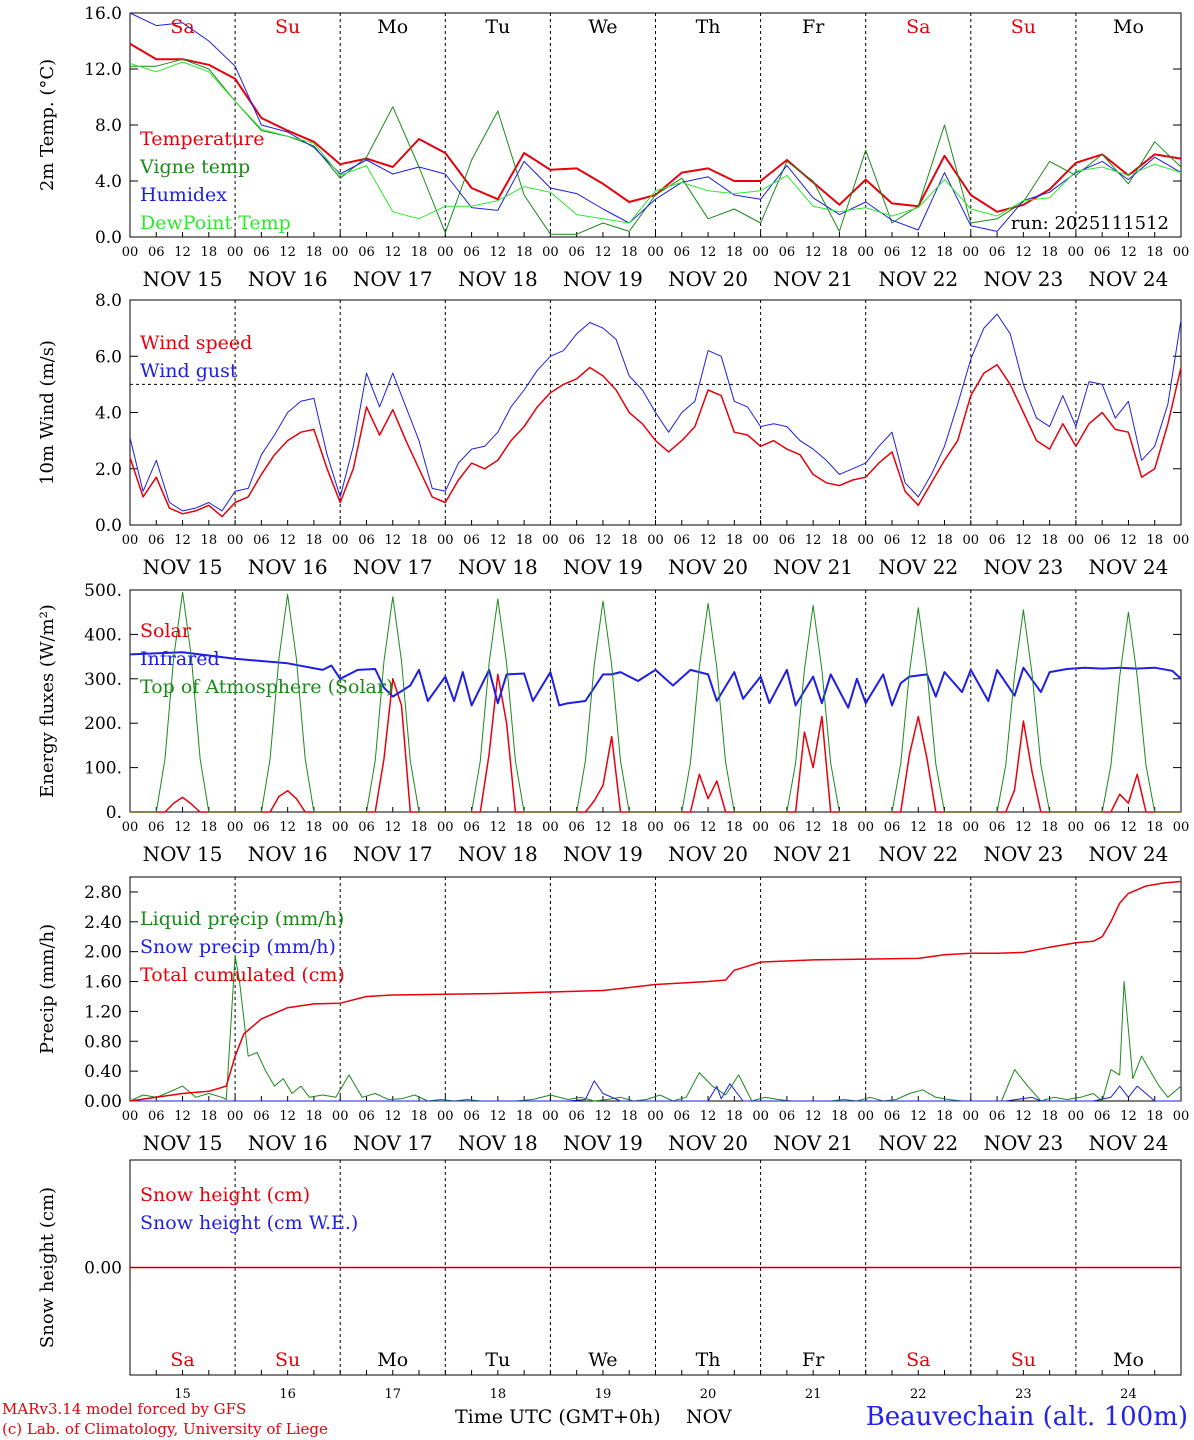 The width and height of the screenshot is (1194, 1440). What do you see at coordinates (708, 1394) in the screenshot?
I see `day-number-label: 20` at bounding box center [708, 1394].